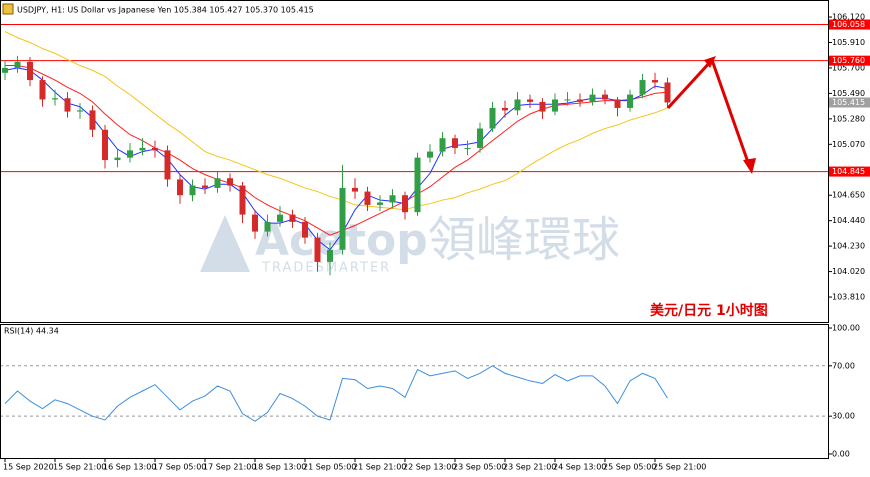 This screenshot has height=477, width=870. Describe the element at coordinates (225, 243) in the screenshot. I see `watermark-logo` at that location.